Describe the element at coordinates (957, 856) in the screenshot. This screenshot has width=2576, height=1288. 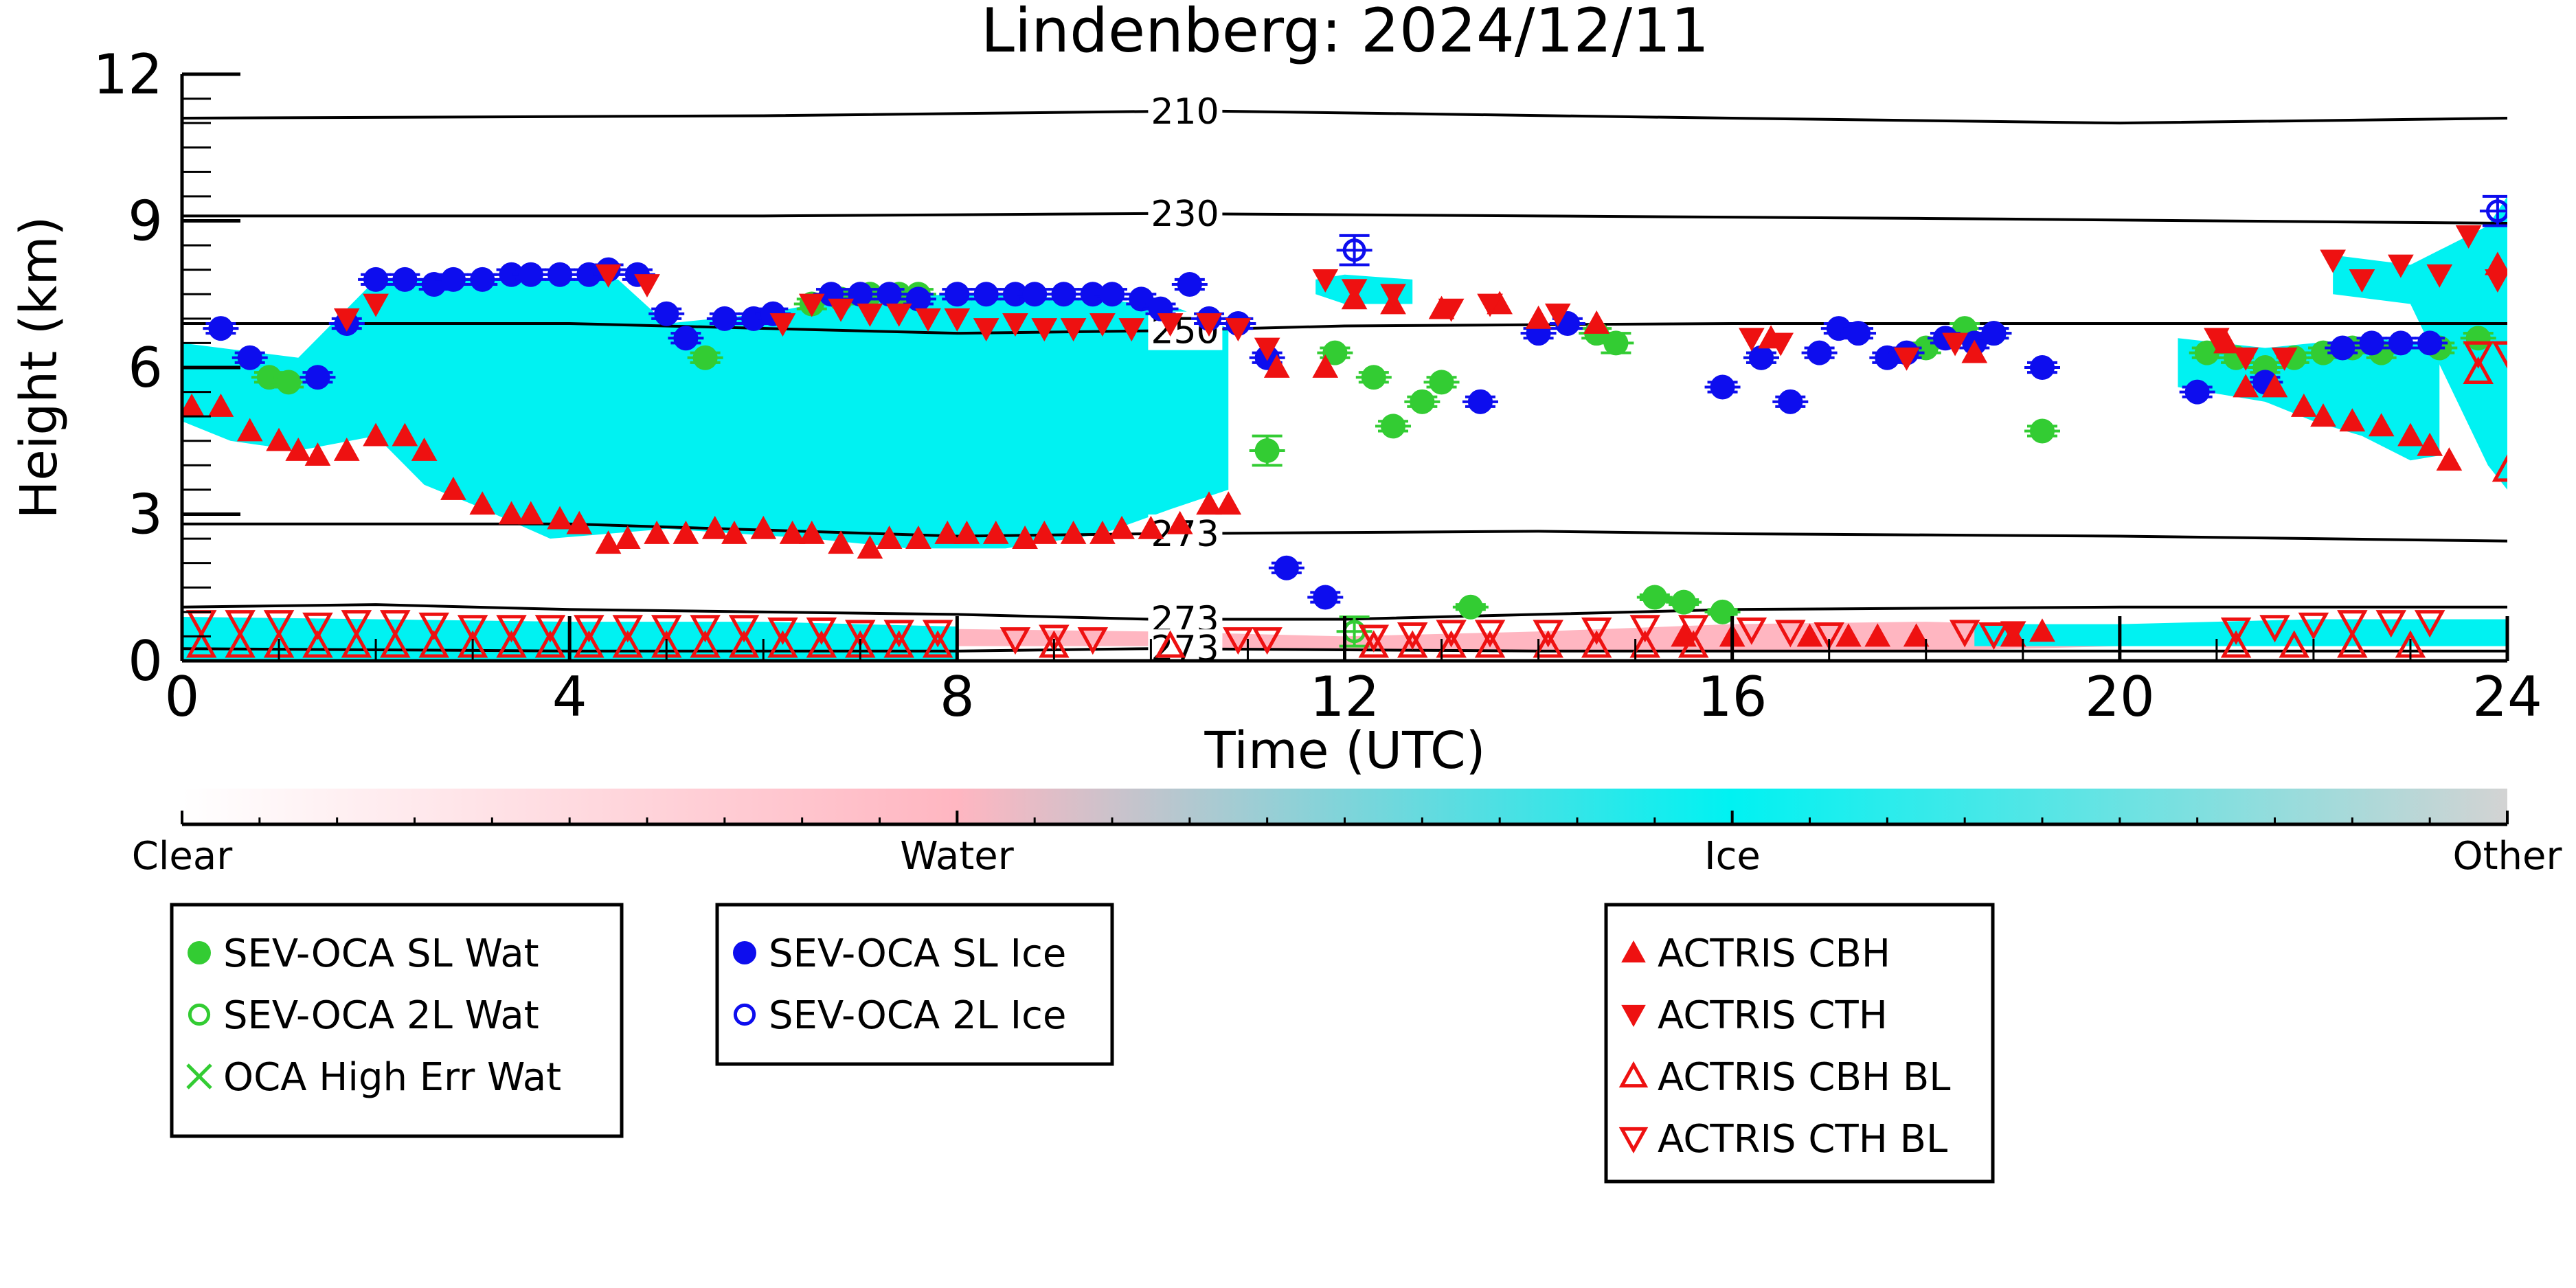
I see `colorbar-label-water: Water` at that location.